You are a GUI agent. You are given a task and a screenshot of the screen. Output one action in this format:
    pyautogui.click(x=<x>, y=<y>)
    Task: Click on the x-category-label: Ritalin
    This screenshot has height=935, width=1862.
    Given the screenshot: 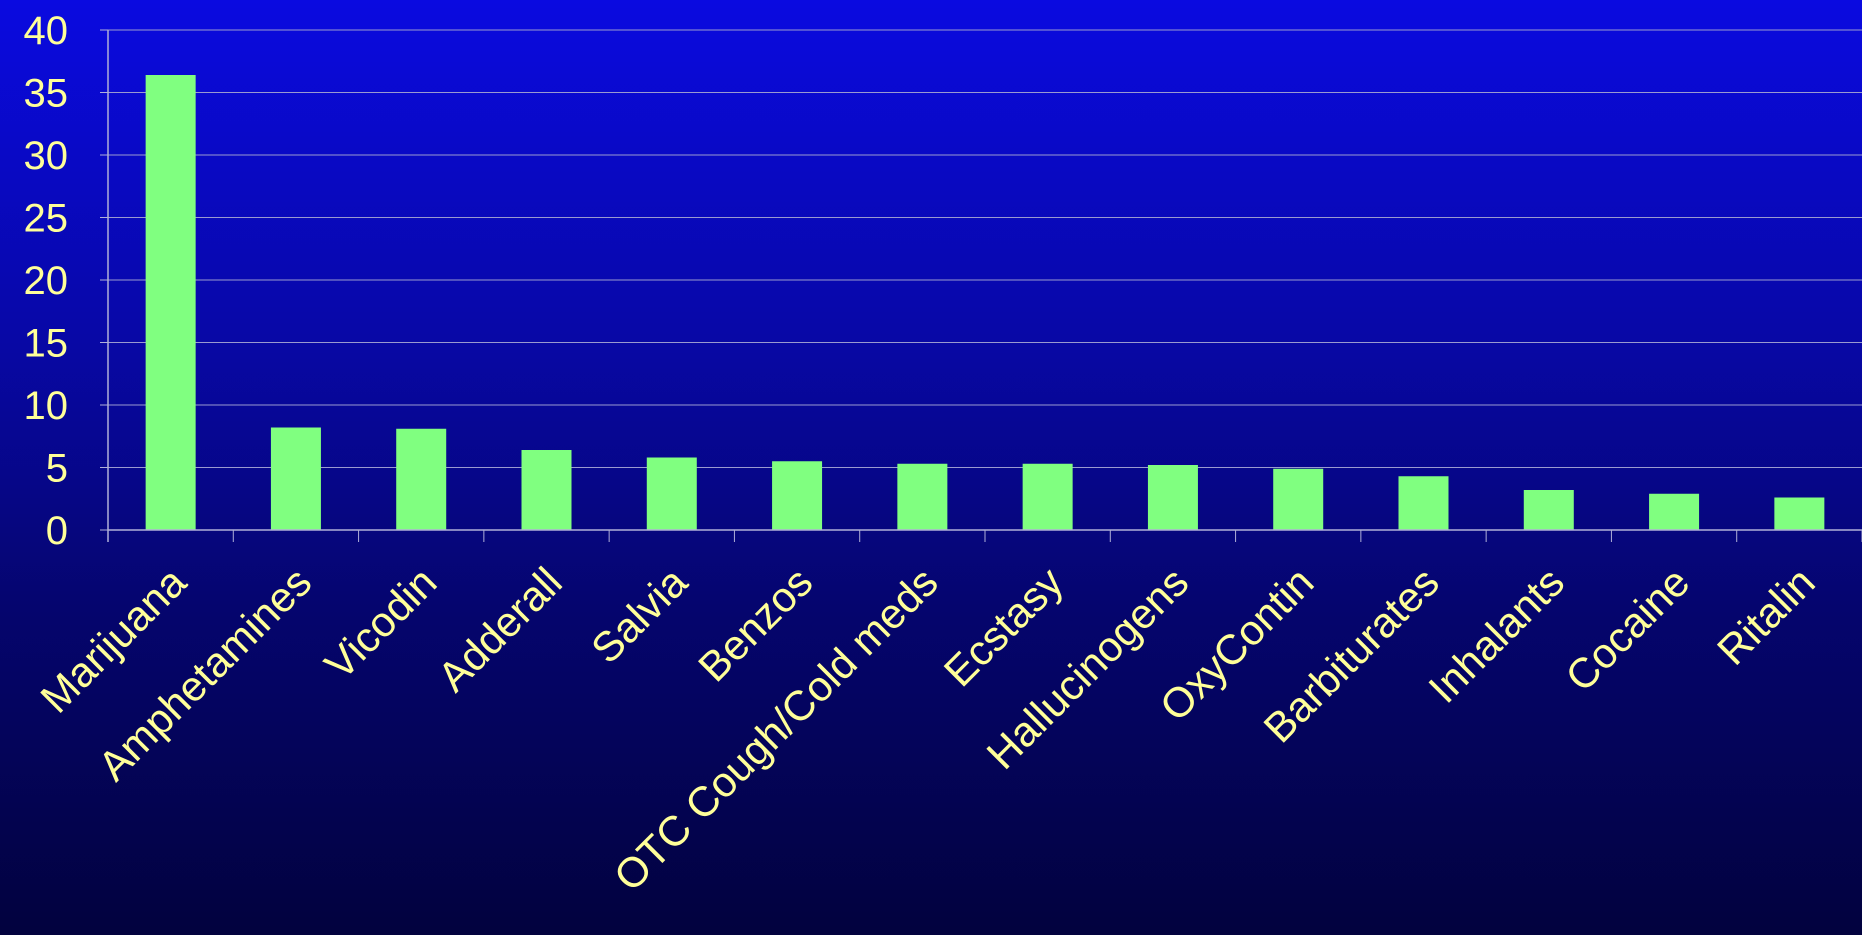 What is the action you would take?
    pyautogui.click(x=1766, y=616)
    